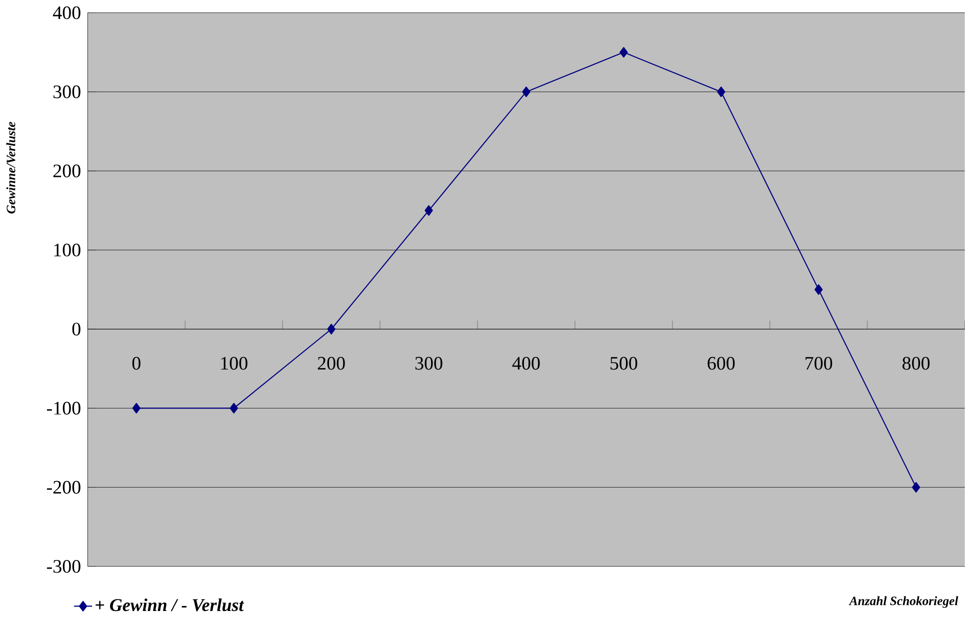 This screenshot has width=965, height=618. What do you see at coordinates (11, 168) in the screenshot?
I see `y-axis-title: Gewinne/Verluste` at bounding box center [11, 168].